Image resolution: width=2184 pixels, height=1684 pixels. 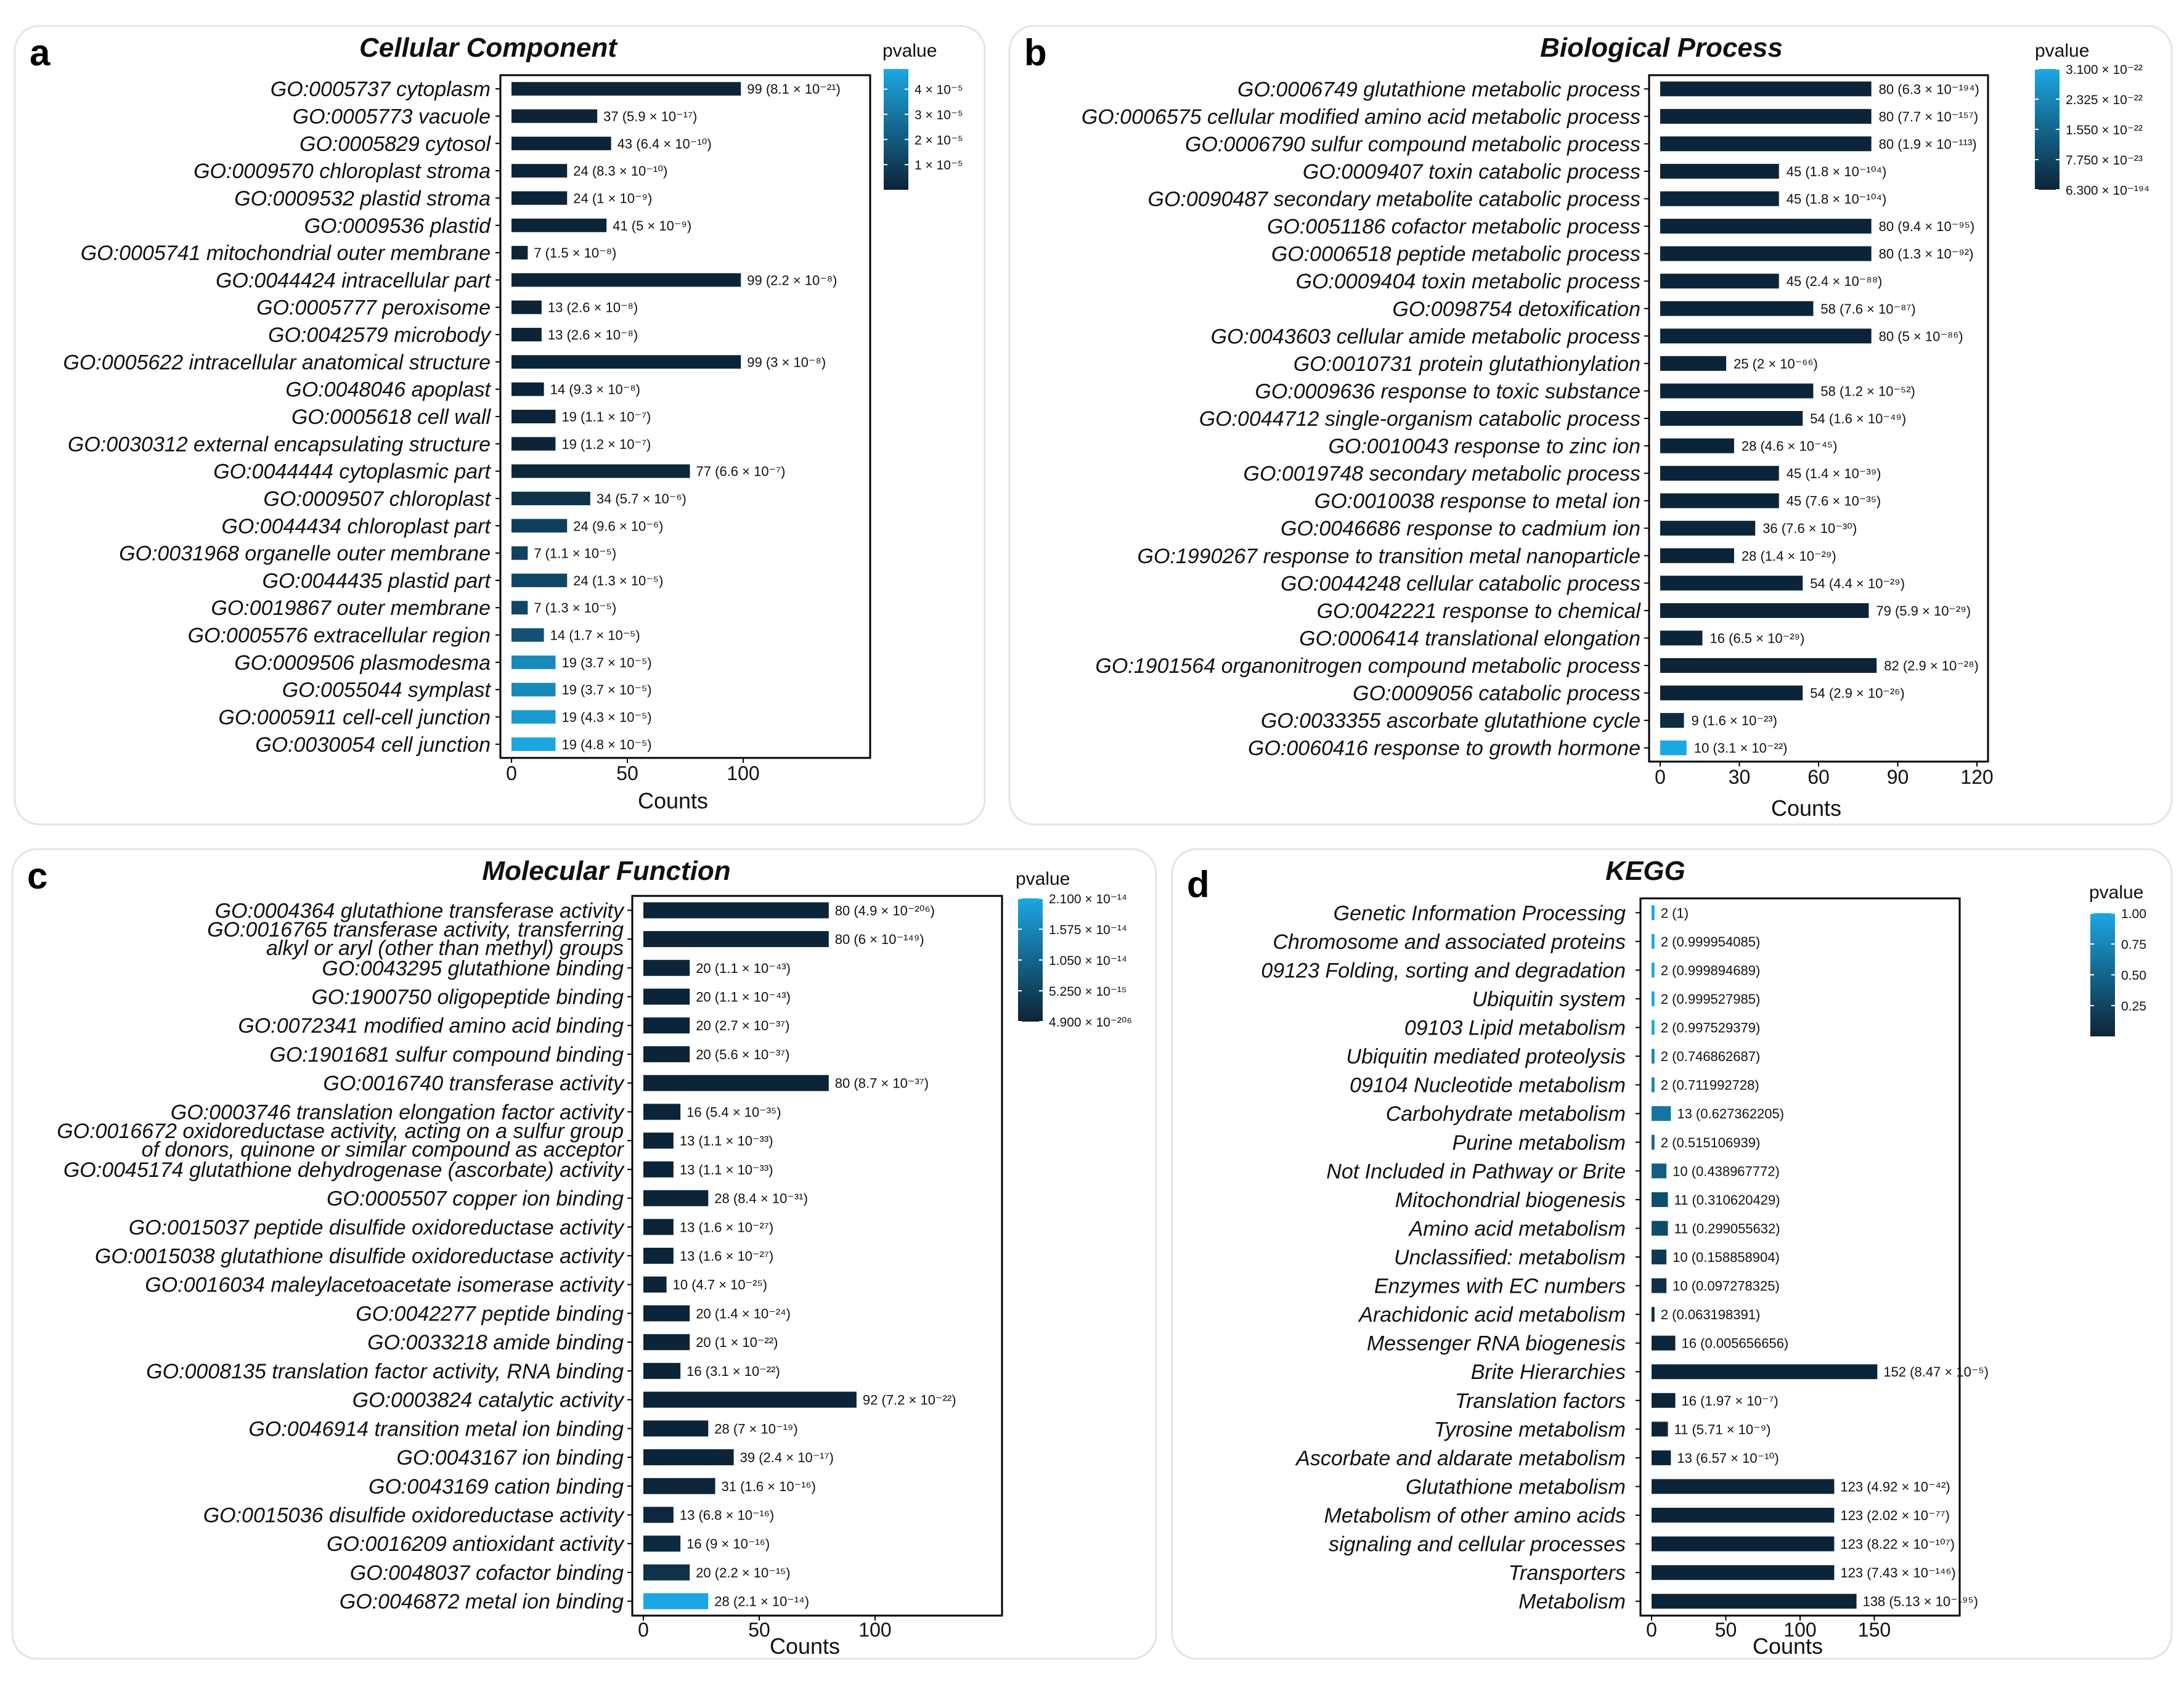 What do you see at coordinates (1714, 1142) in the screenshot?
I see `bar-pvalue: (0.515106939)` at bounding box center [1714, 1142].